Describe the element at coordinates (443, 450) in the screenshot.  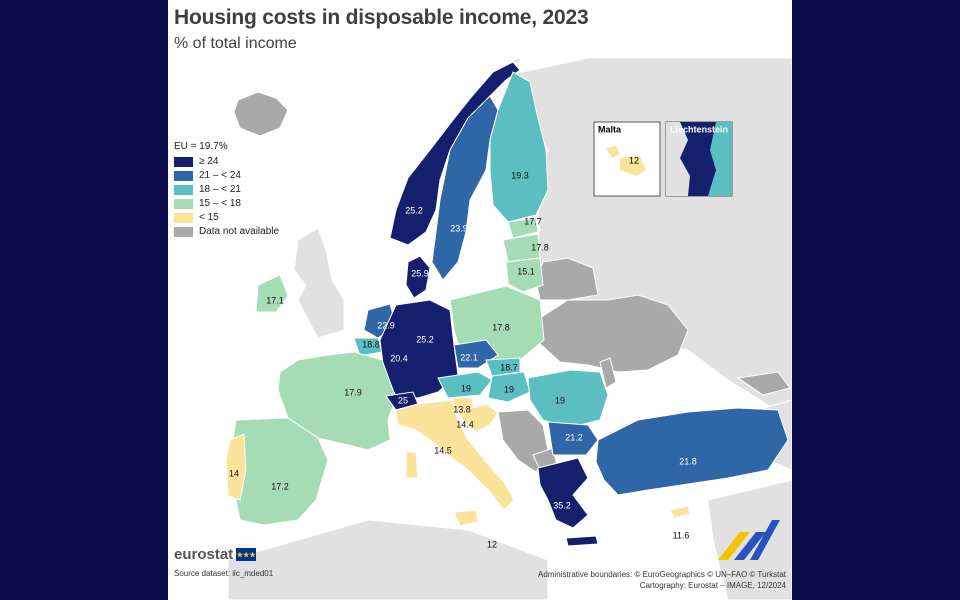
I see `country-value-label: 14.5` at that location.